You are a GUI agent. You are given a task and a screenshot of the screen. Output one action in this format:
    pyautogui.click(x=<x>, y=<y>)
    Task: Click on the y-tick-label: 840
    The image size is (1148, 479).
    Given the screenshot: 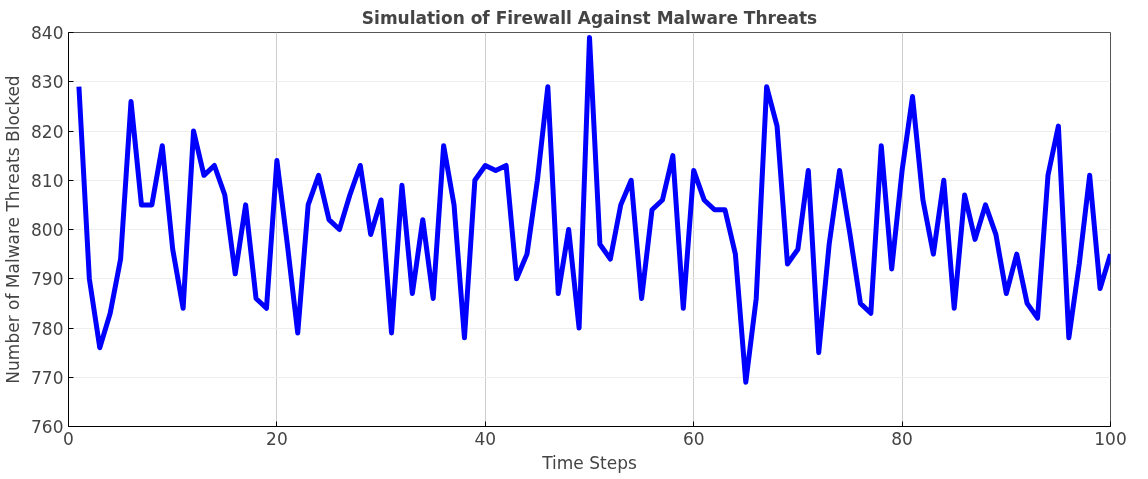 What is the action you would take?
    pyautogui.click(x=47, y=33)
    